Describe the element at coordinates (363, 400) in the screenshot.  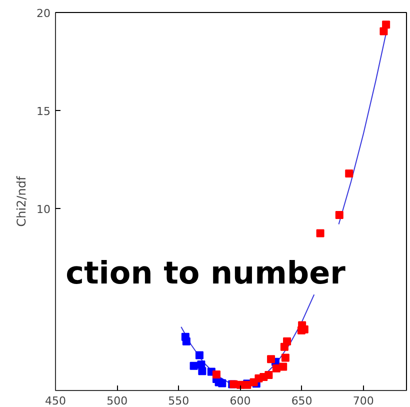
I see `x-tick-label: 700` at that location.